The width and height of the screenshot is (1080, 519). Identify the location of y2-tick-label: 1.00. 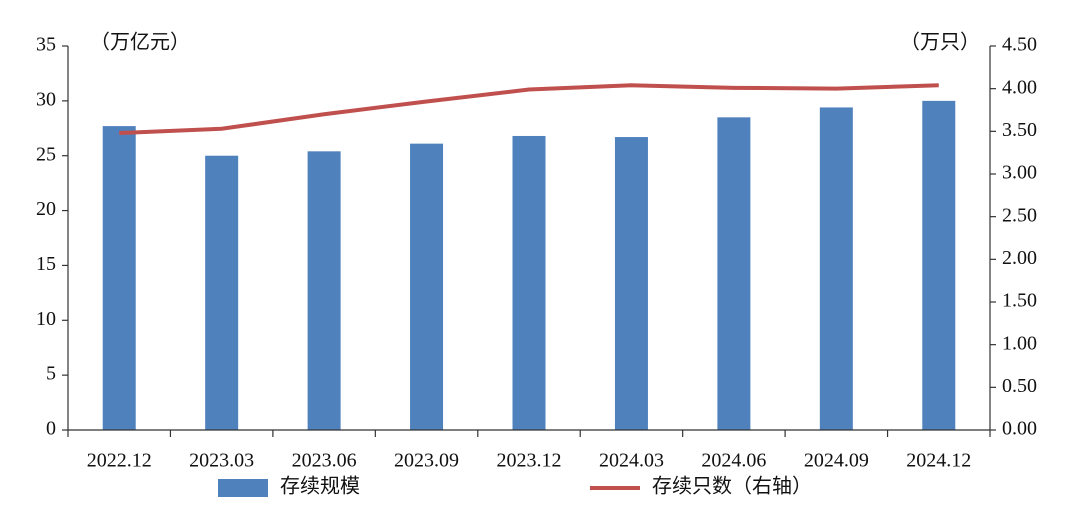
(1019, 343).